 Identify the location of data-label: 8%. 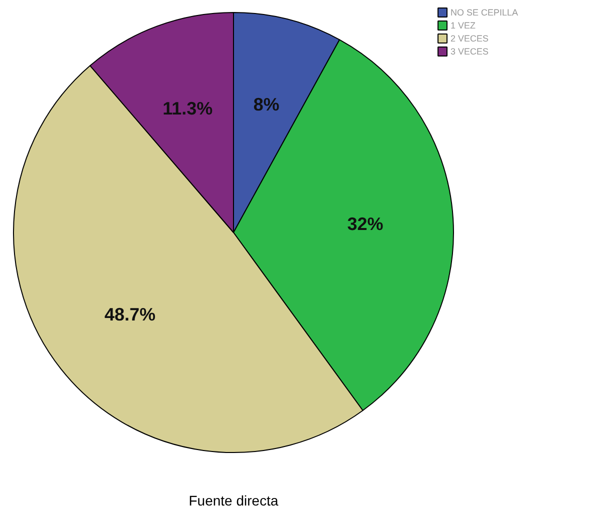
(266, 104).